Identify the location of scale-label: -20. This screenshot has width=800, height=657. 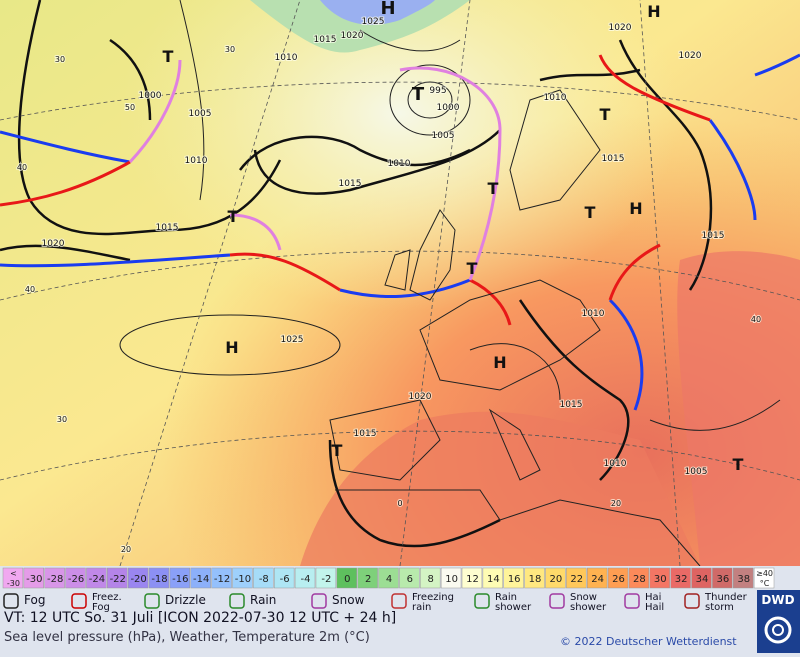
(138, 579).